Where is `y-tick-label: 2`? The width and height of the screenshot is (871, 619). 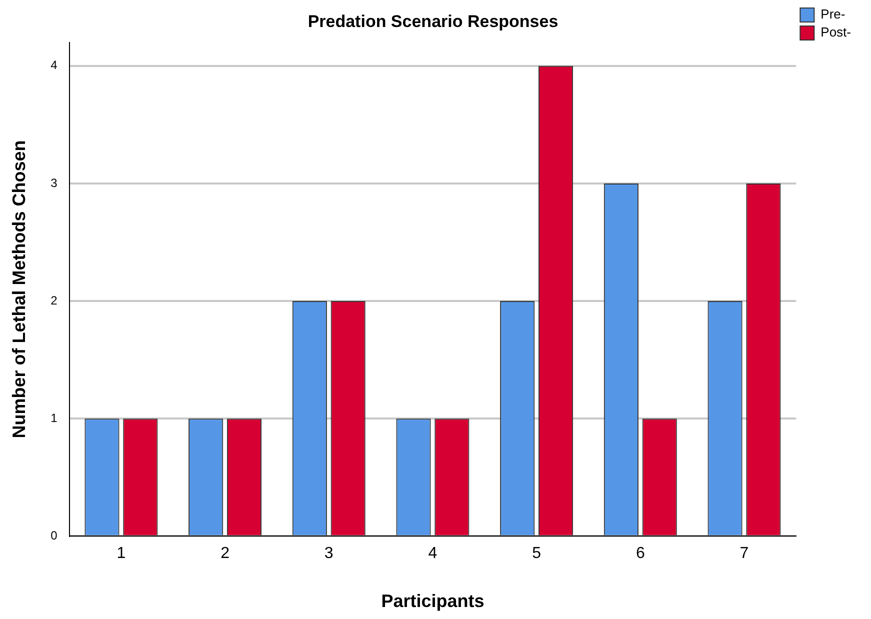
y-tick-label: 2 is located at coordinates (54, 300).